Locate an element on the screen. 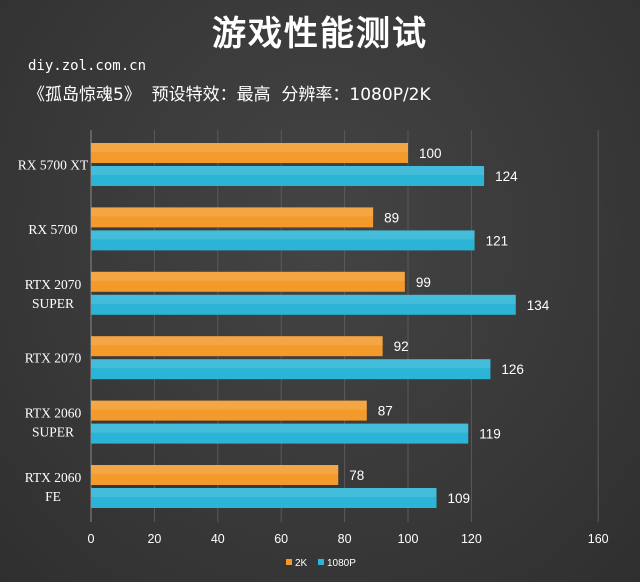 This screenshot has width=640, height=582. legend-swatch-2k is located at coordinates (289, 562).